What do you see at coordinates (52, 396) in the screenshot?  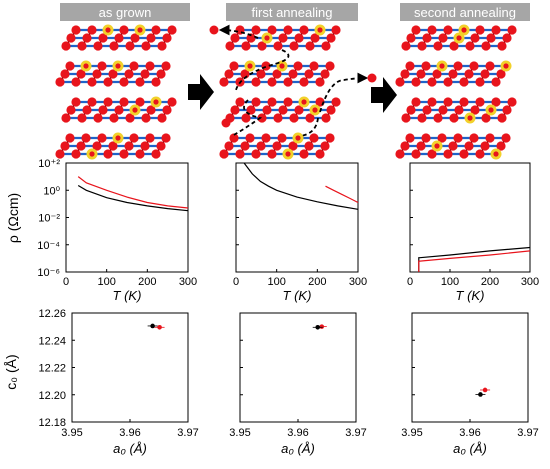 I see `lattice-ytick-label: 12.20` at bounding box center [52, 396].